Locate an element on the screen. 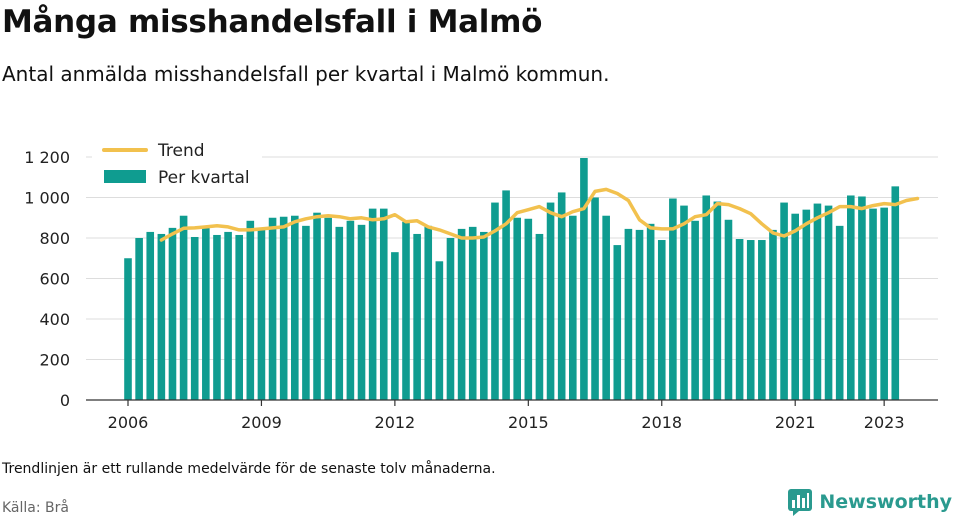 Image resolution: width=960 pixels, height=520 pixels. brand-name: Newsworthy is located at coordinates (885, 502).